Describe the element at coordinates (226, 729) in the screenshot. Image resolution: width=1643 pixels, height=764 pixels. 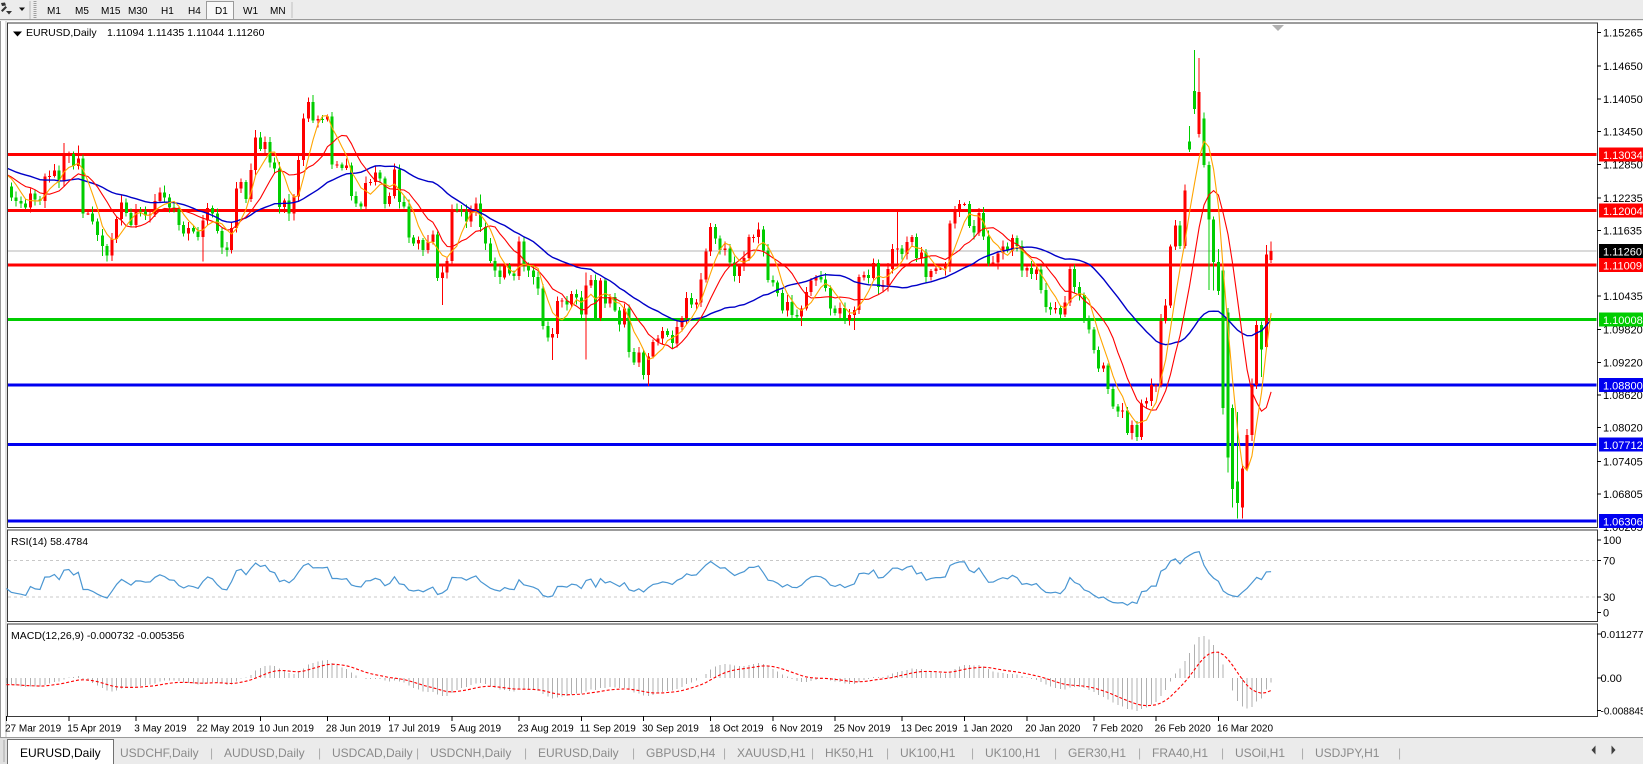
I see `svg-text: 22 May 2019` at that location.